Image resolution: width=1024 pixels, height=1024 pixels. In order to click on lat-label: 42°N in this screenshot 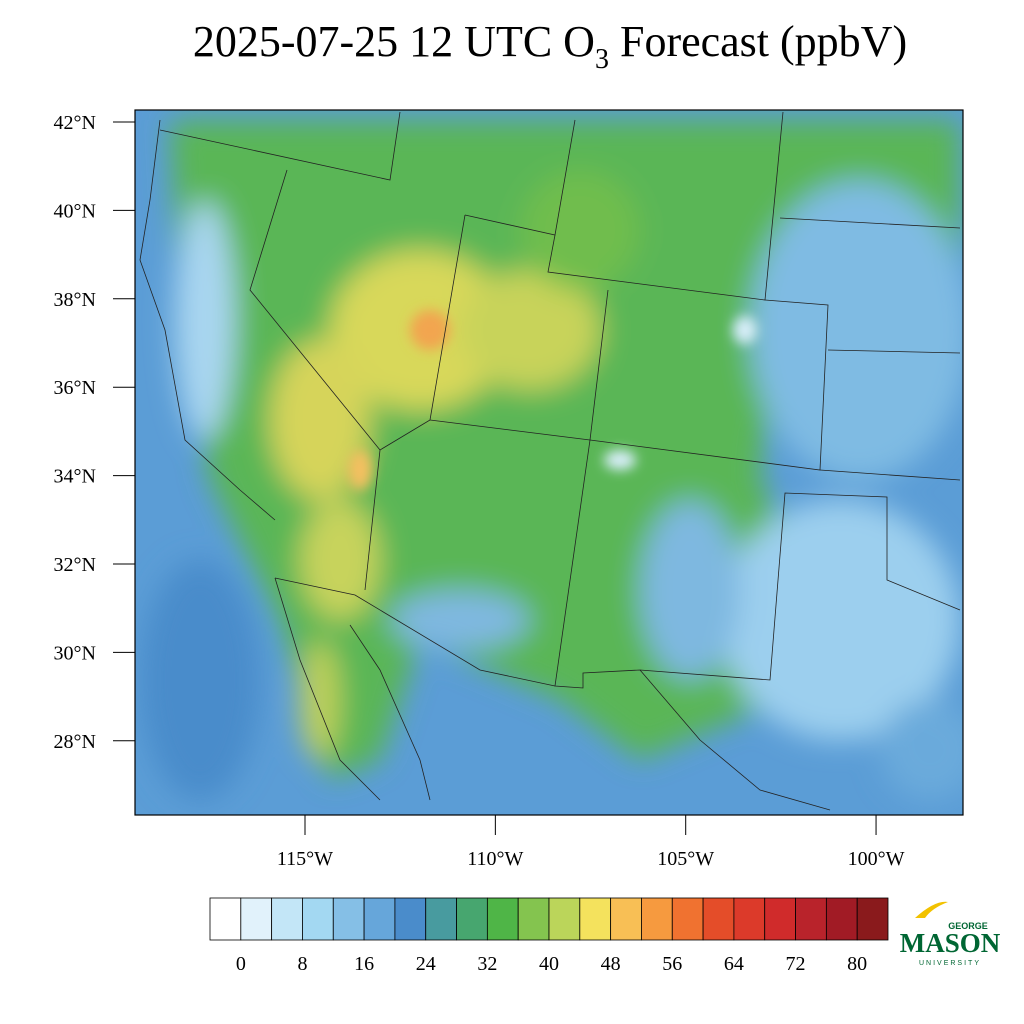, I will do `click(75, 123)`.